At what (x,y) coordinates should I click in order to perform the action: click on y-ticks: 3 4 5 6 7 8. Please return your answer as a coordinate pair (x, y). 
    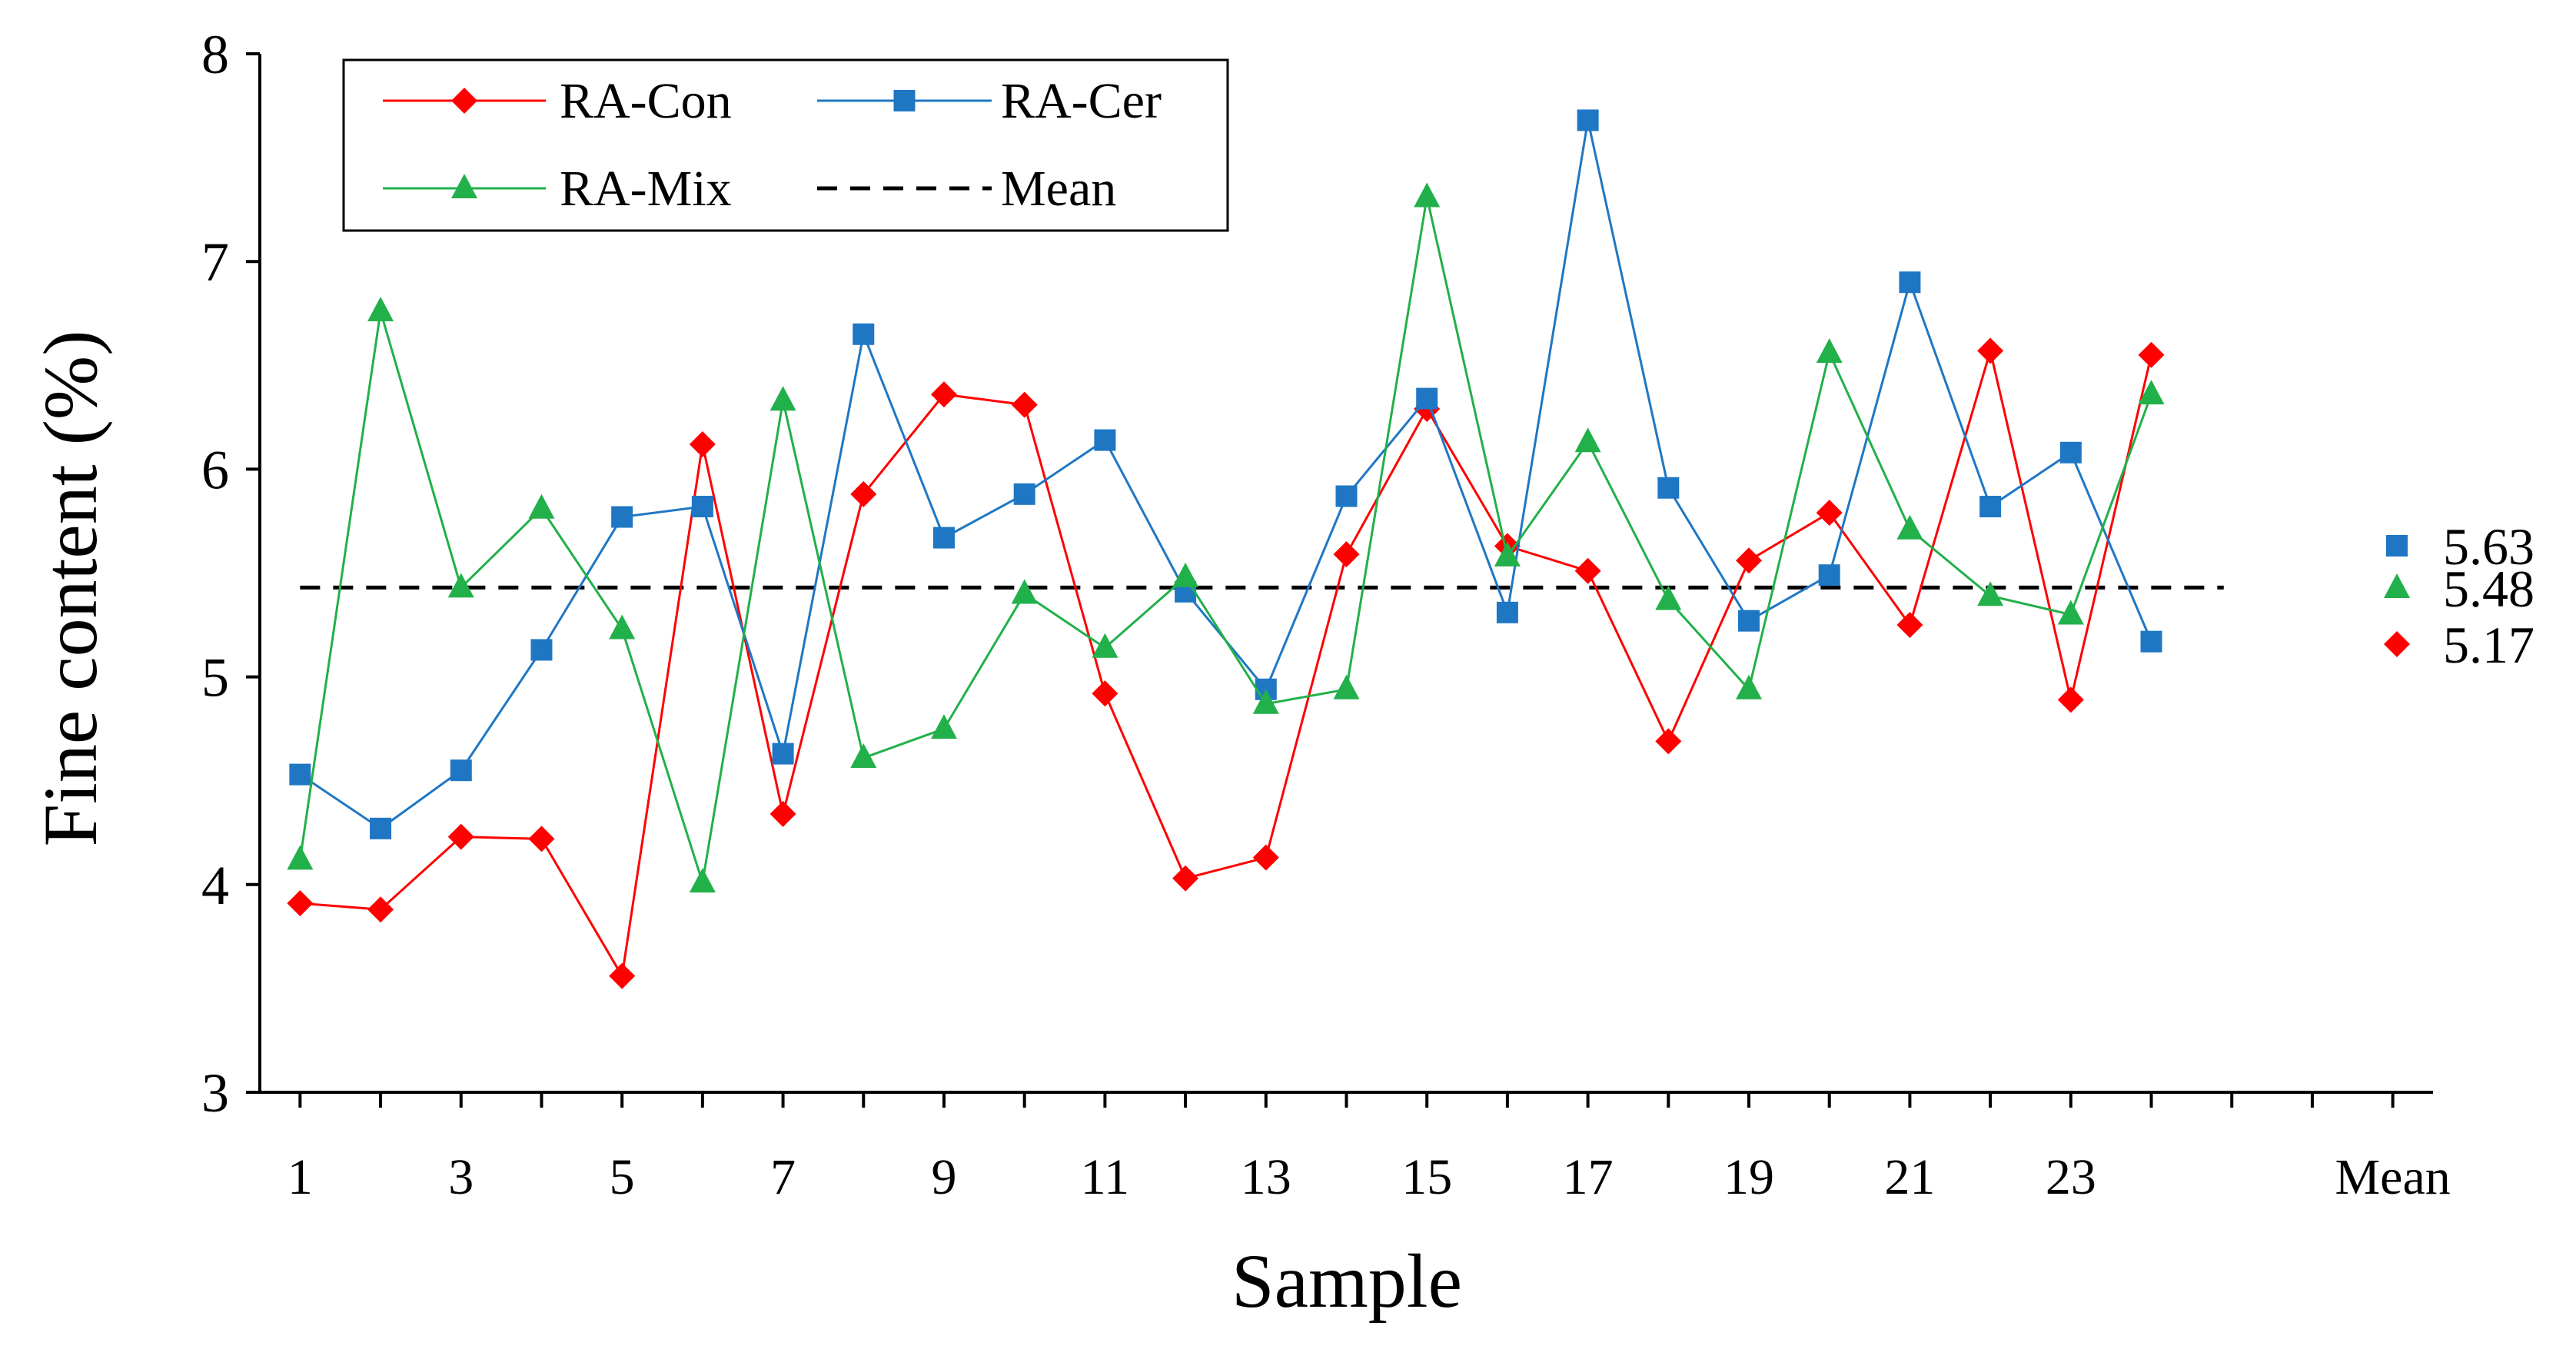
    Looking at the image, I should click on (230, 574).